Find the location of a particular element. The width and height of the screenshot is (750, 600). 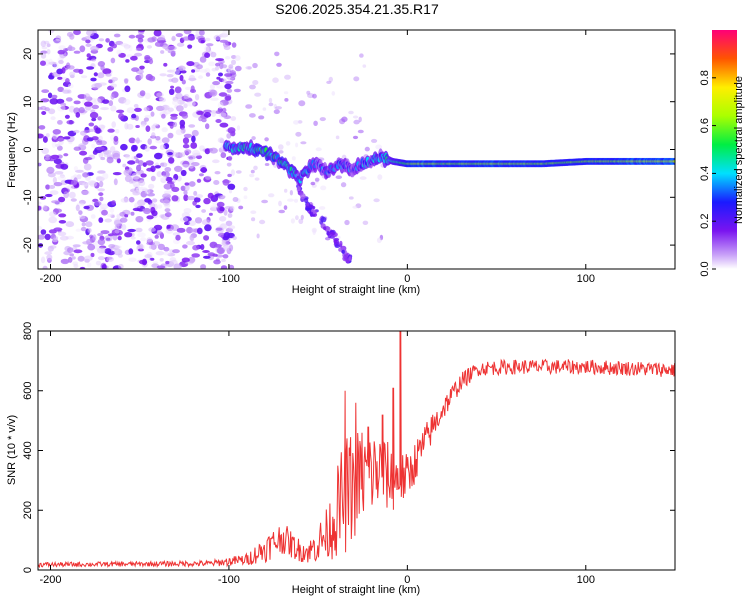

spectrogram-y-axis-title: Frequency (Hz) is located at coordinates (12, 150).